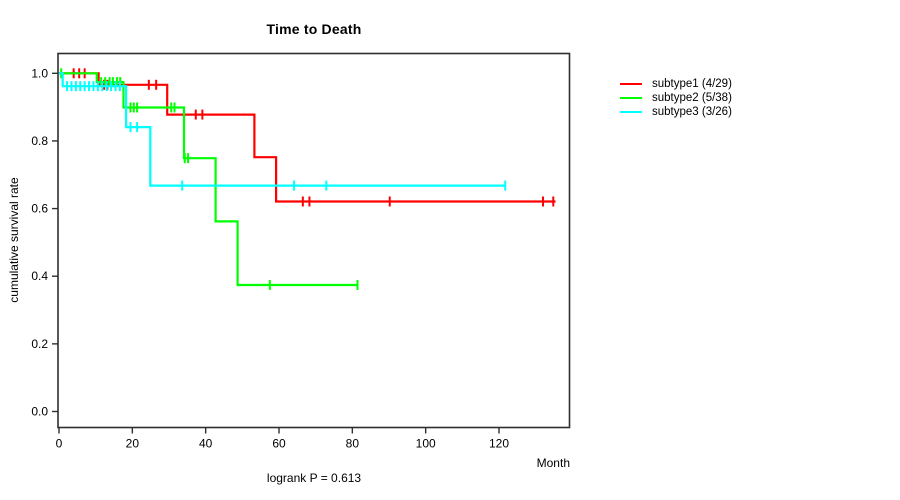 The image size is (900, 500). I want to click on x-axis-label: Month, so click(553, 463).